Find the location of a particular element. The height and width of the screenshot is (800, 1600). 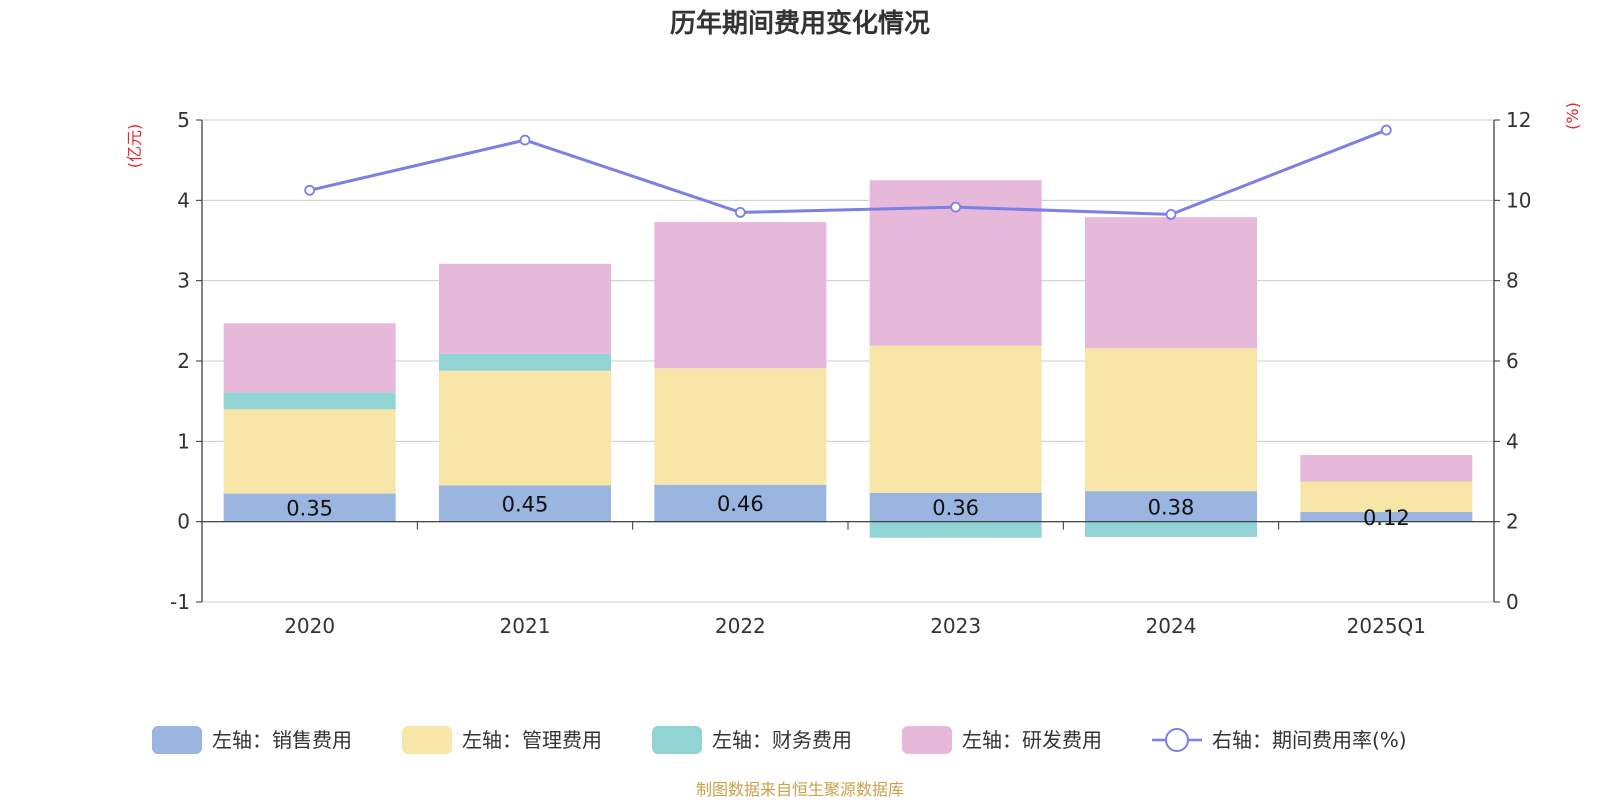

legend-label-admin: 左轴：管理费用 is located at coordinates (532, 740).